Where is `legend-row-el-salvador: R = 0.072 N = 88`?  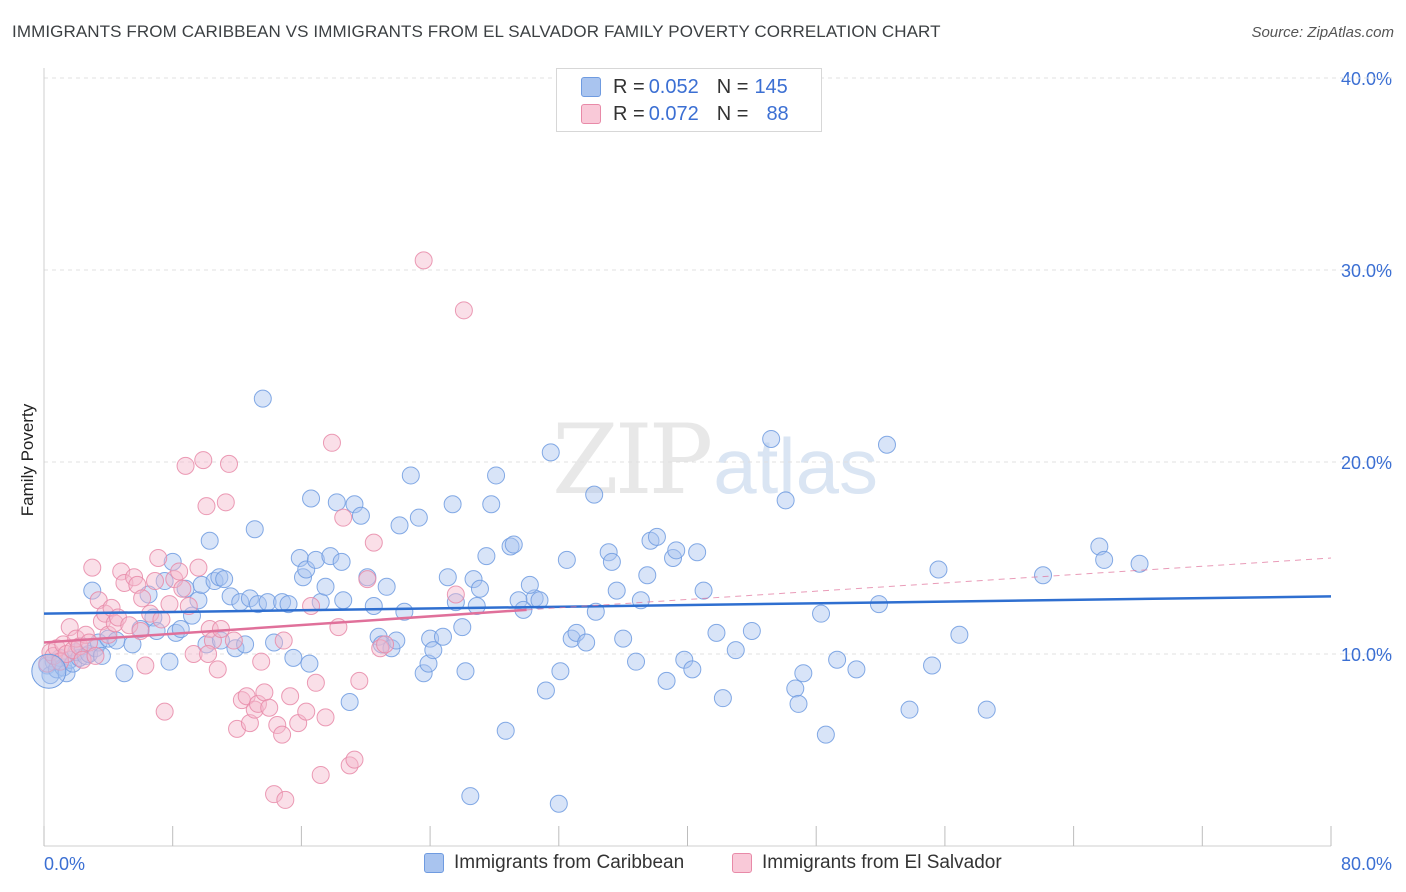
legend-row-el-salvador: R = 0.072 N = 88 is located at coordinates (685, 114).